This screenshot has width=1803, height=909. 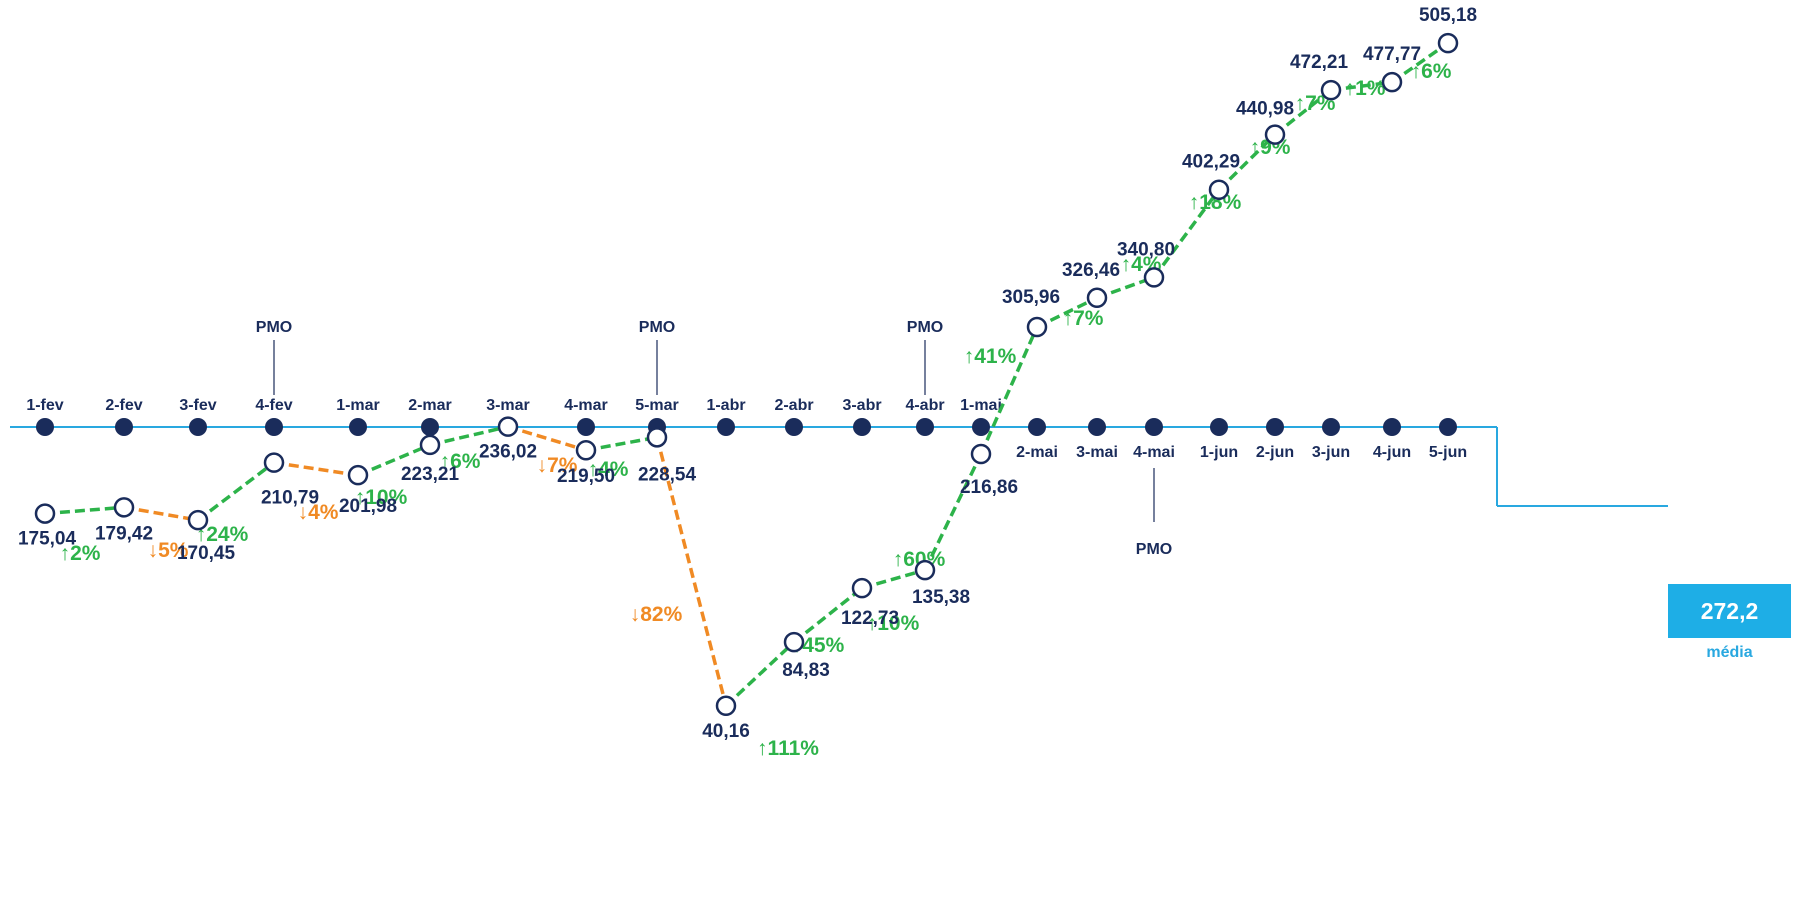 I want to click on value-label: 326,46, so click(x=1091, y=270).